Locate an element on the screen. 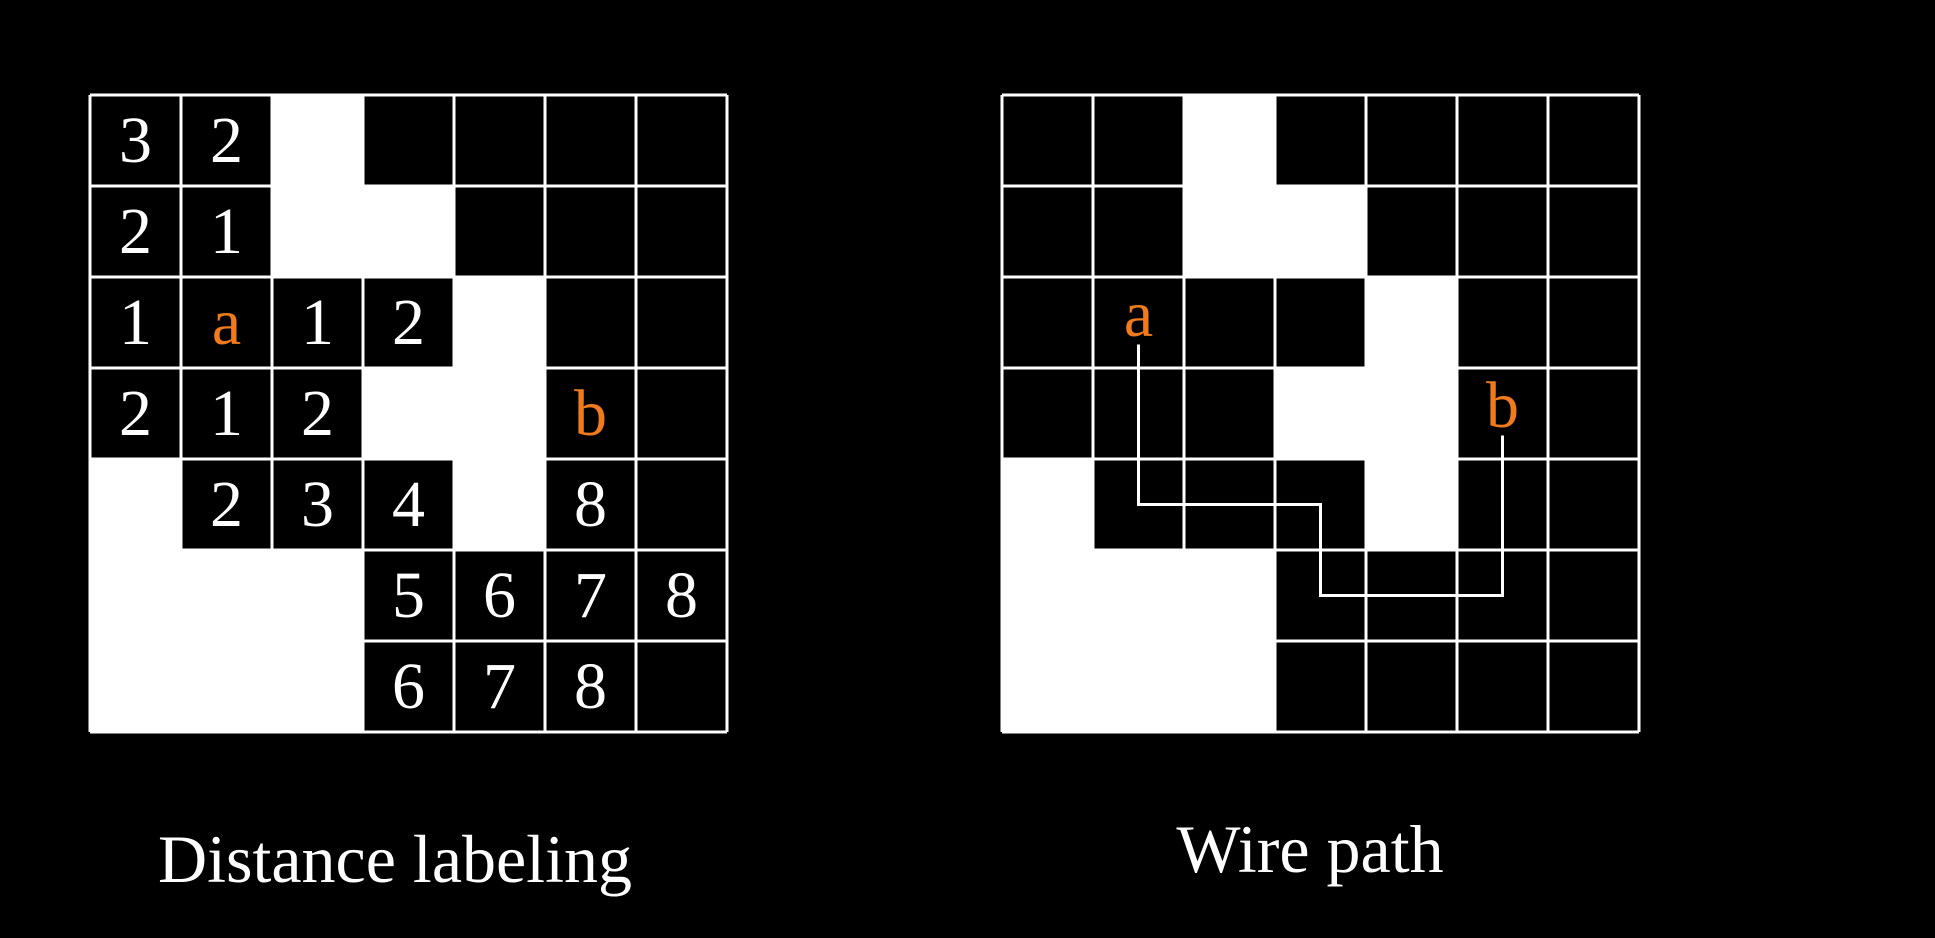 This screenshot has height=938, width=1935. distance-label: 4 is located at coordinates (408, 504).